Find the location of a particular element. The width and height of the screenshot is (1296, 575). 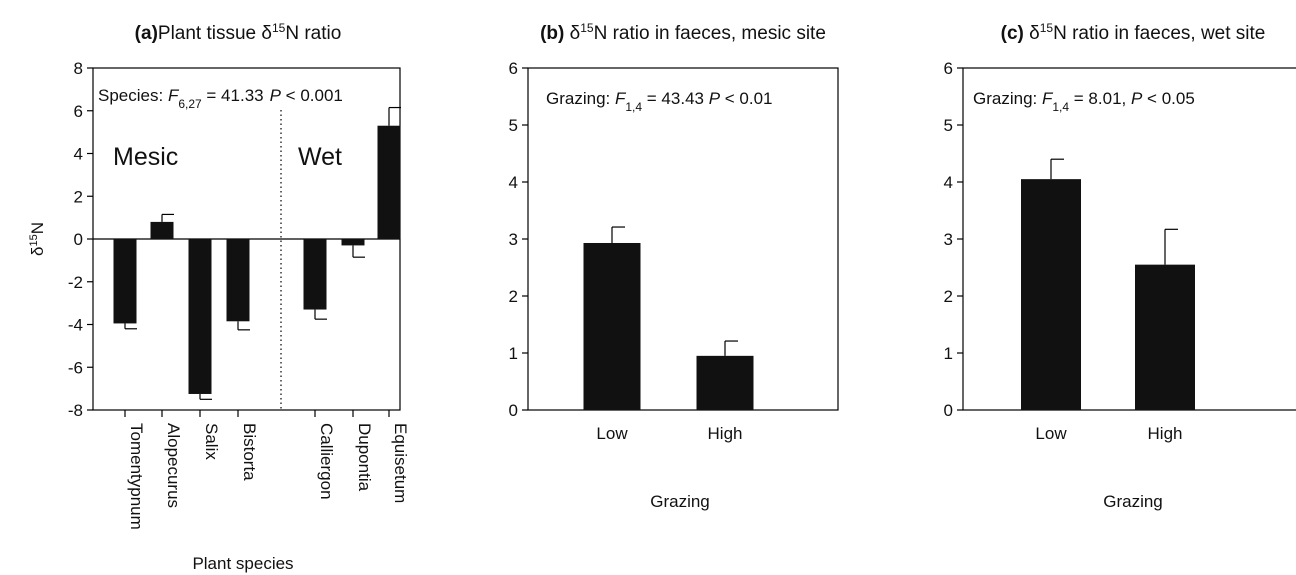

x-category-label: Alopecurus is located at coordinates (173, 465).